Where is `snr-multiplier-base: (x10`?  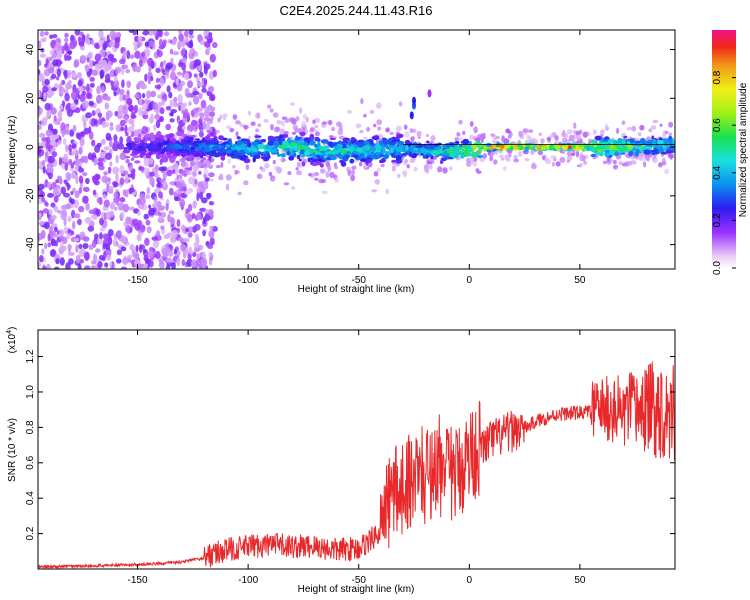 snr-multiplier-base: (x10 is located at coordinates (12, 343).